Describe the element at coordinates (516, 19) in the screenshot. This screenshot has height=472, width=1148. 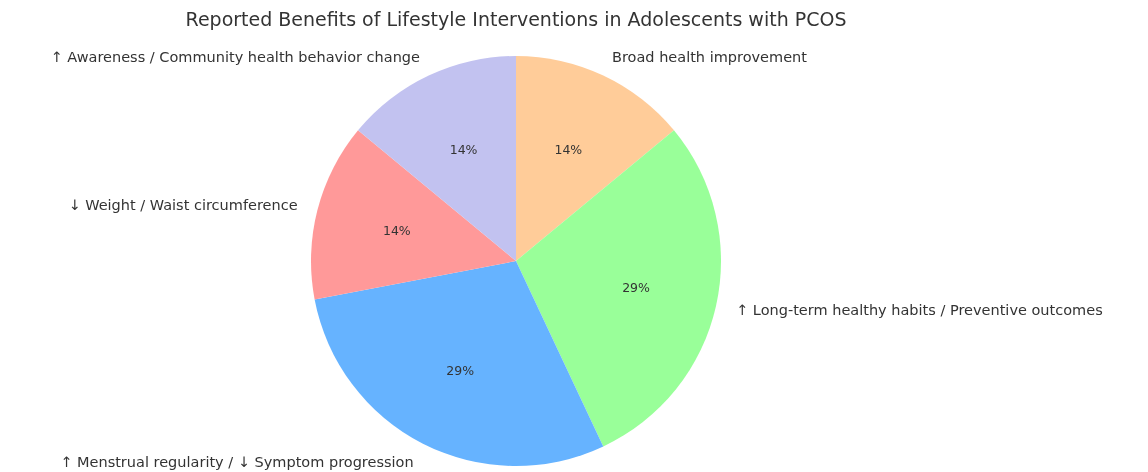
I see `chart-title: Reported Benefits of Lifestyle Interventions in Adolescents with PCOS` at that location.